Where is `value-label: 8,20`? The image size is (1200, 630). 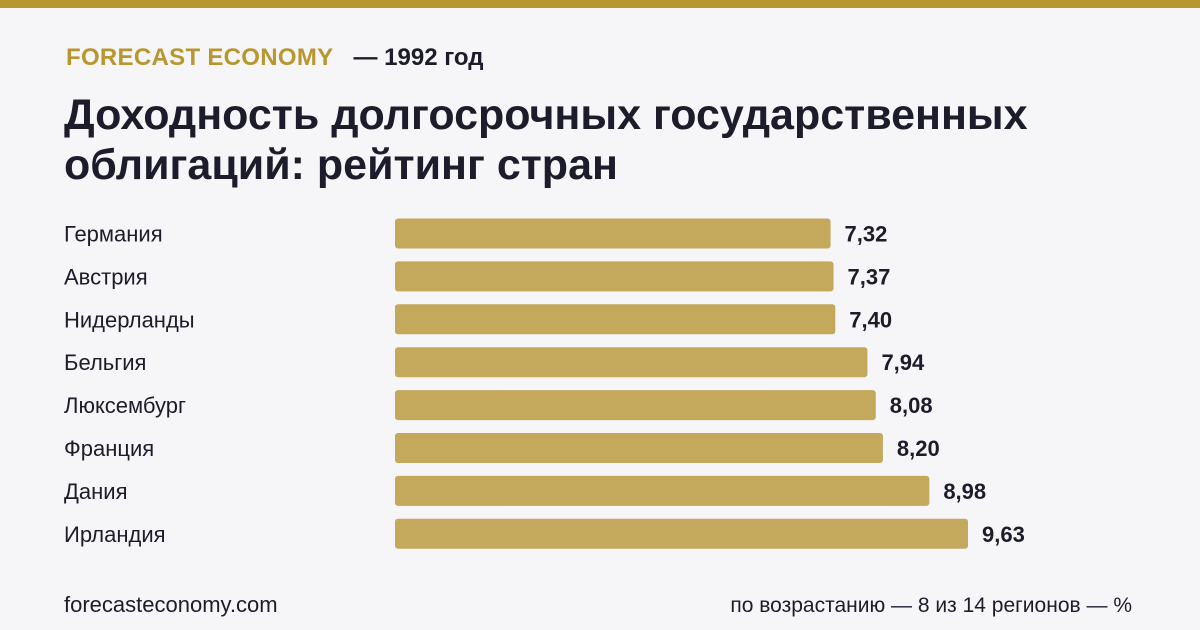 value-label: 8,20 is located at coordinates (918, 448).